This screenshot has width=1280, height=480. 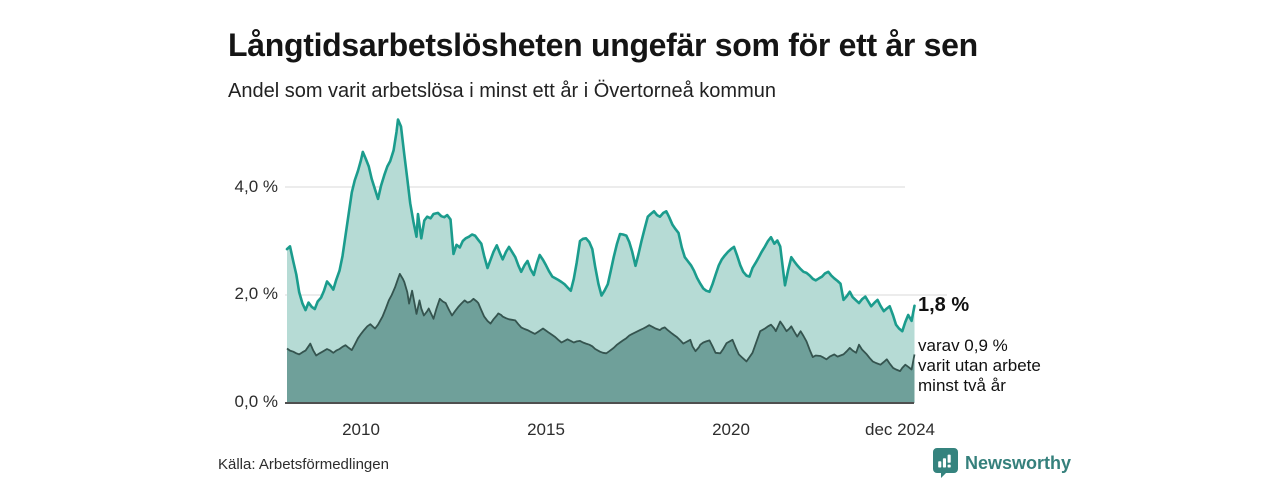 What do you see at coordinates (361, 429) in the screenshot?
I see `x-tick-2010: 2010` at bounding box center [361, 429].